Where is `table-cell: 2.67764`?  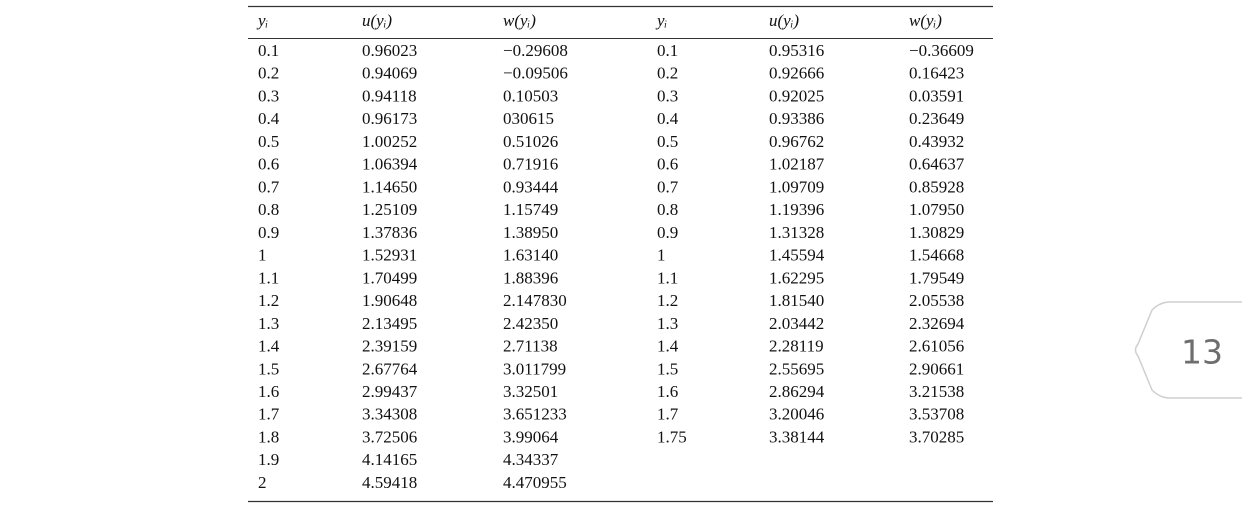
table-cell: 2.67764 is located at coordinates (390, 368).